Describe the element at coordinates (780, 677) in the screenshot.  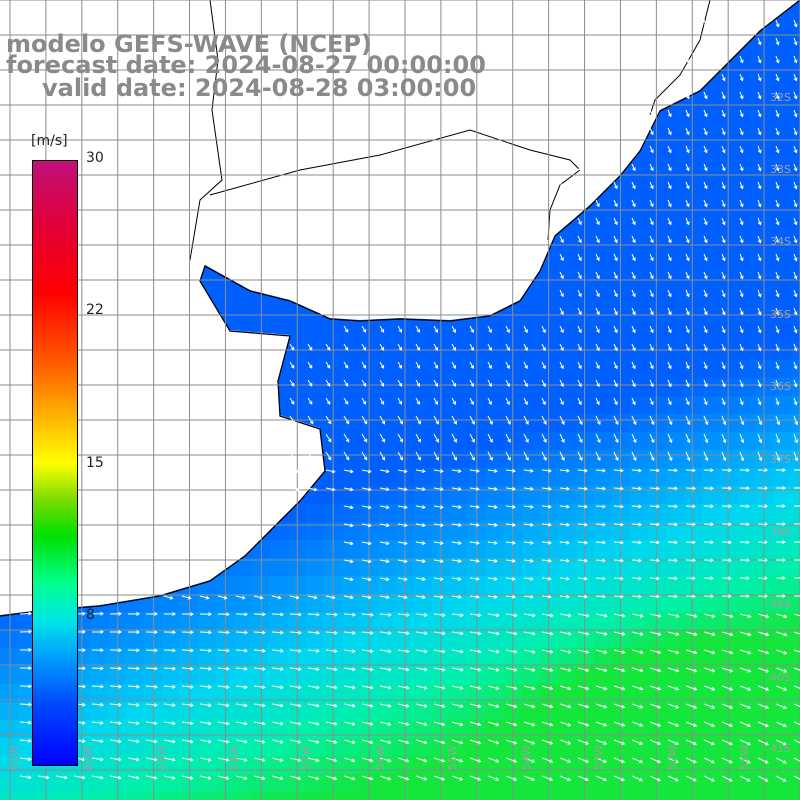
I see `lat-label-40S: 40S` at that location.